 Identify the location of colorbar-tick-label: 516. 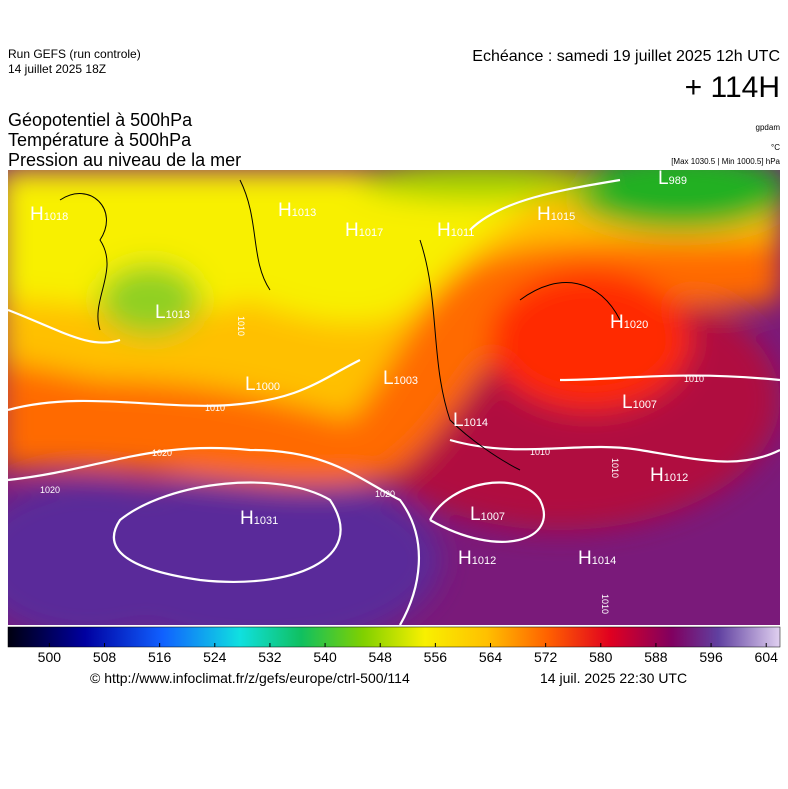
(160, 657).